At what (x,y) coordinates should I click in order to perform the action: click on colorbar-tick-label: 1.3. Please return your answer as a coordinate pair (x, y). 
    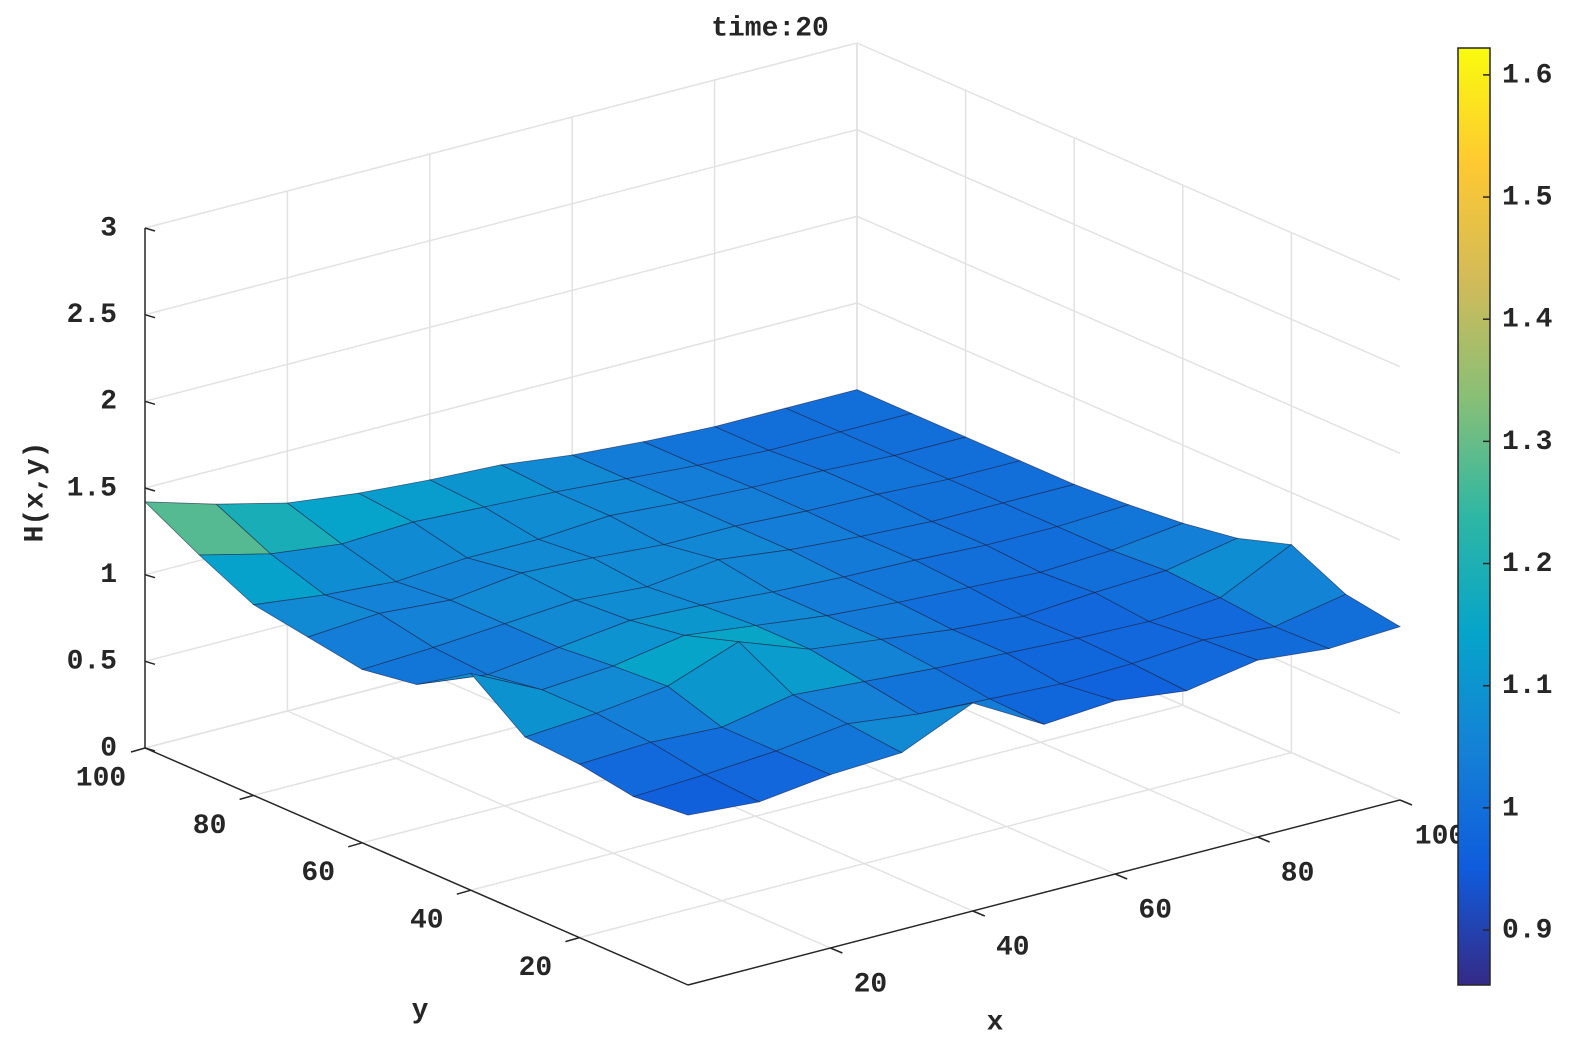
    Looking at the image, I should click on (1527, 442).